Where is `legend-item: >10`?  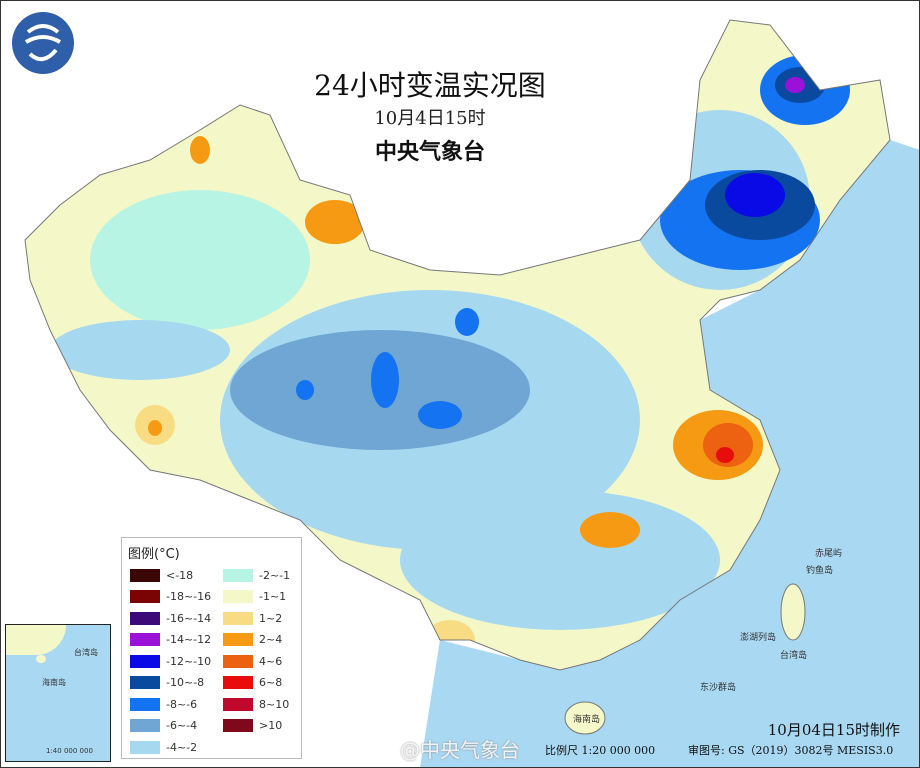
legend-item: >10 is located at coordinates (252, 726).